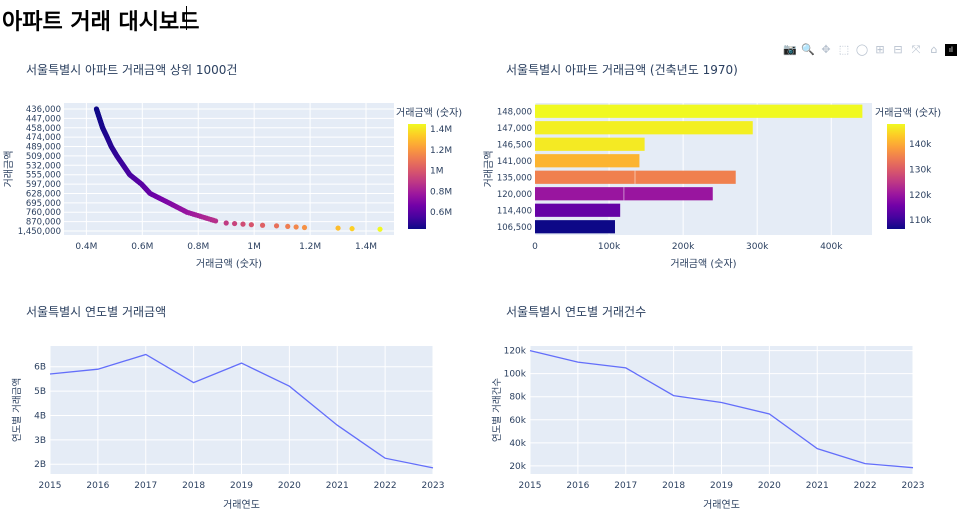 The width and height of the screenshot is (960, 512). I want to click on colorbar-tick-label: 0.6M, so click(441, 213).